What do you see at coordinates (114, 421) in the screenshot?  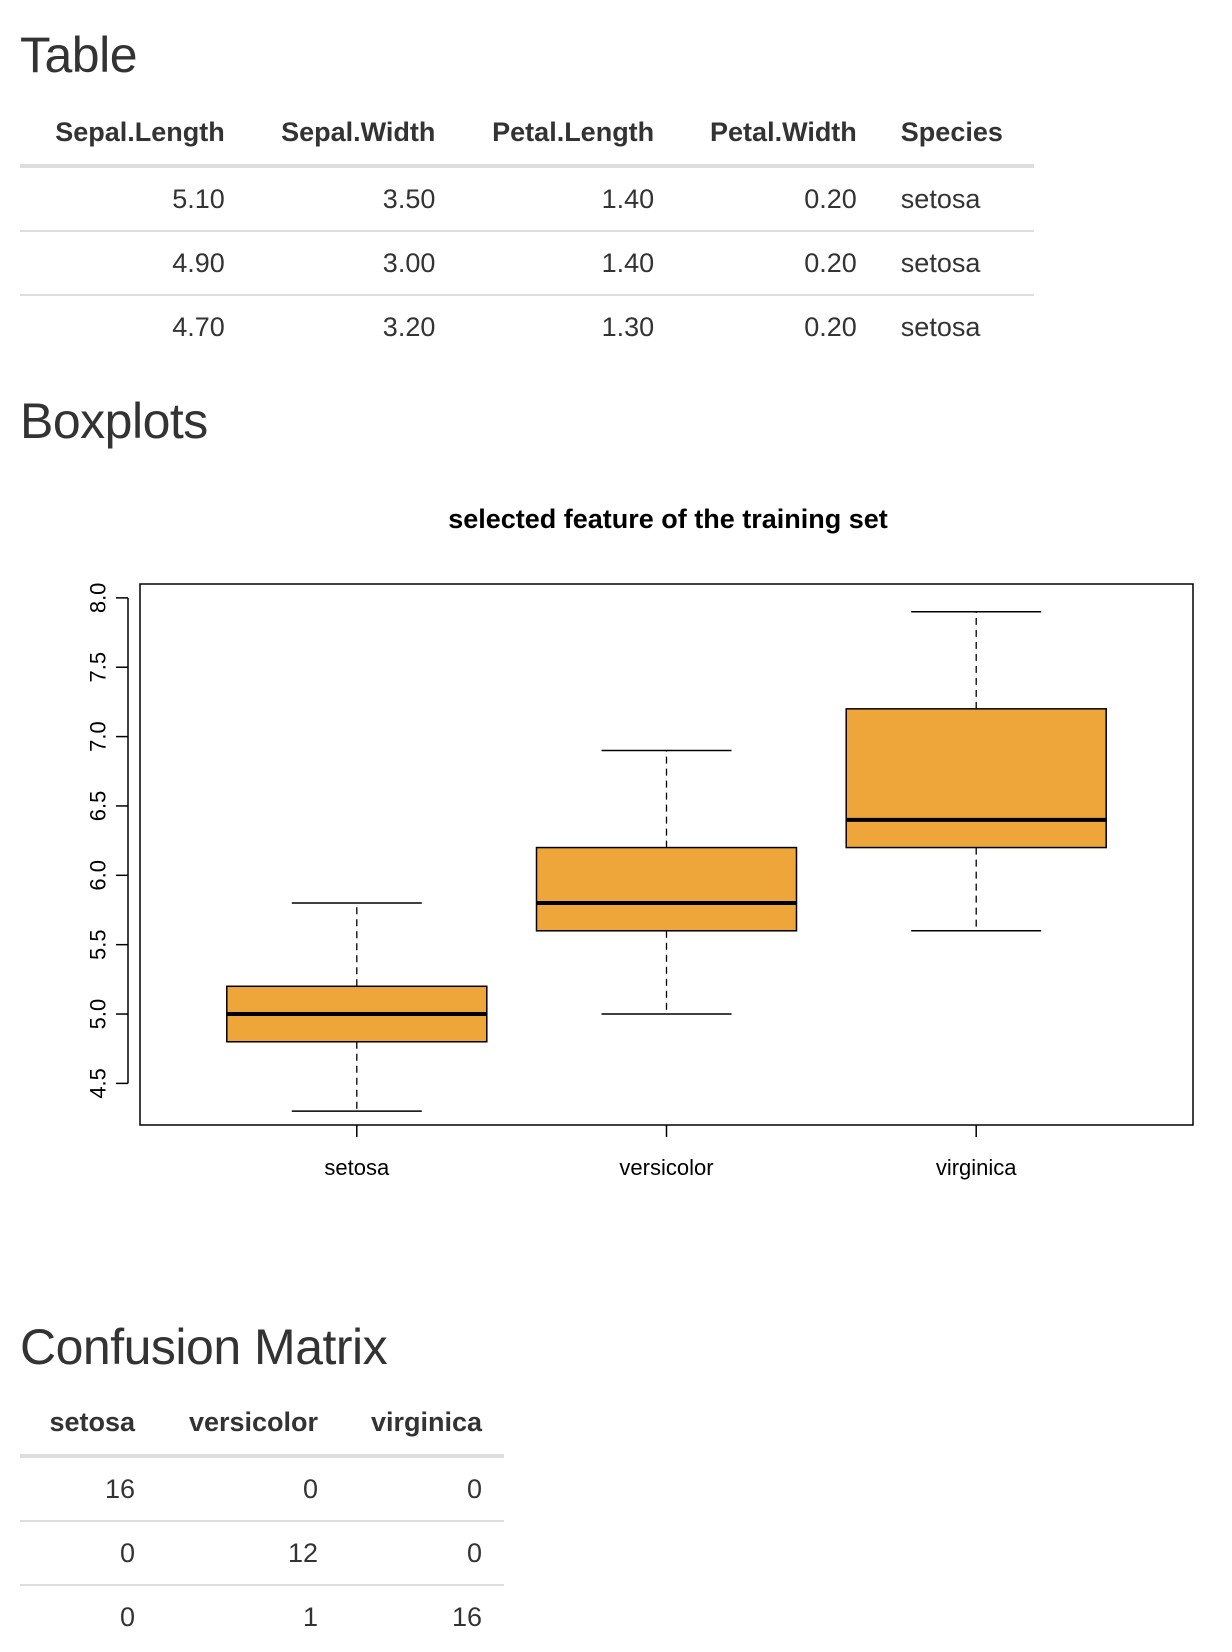 I see `boxplots-section-title: Boxplots` at bounding box center [114, 421].